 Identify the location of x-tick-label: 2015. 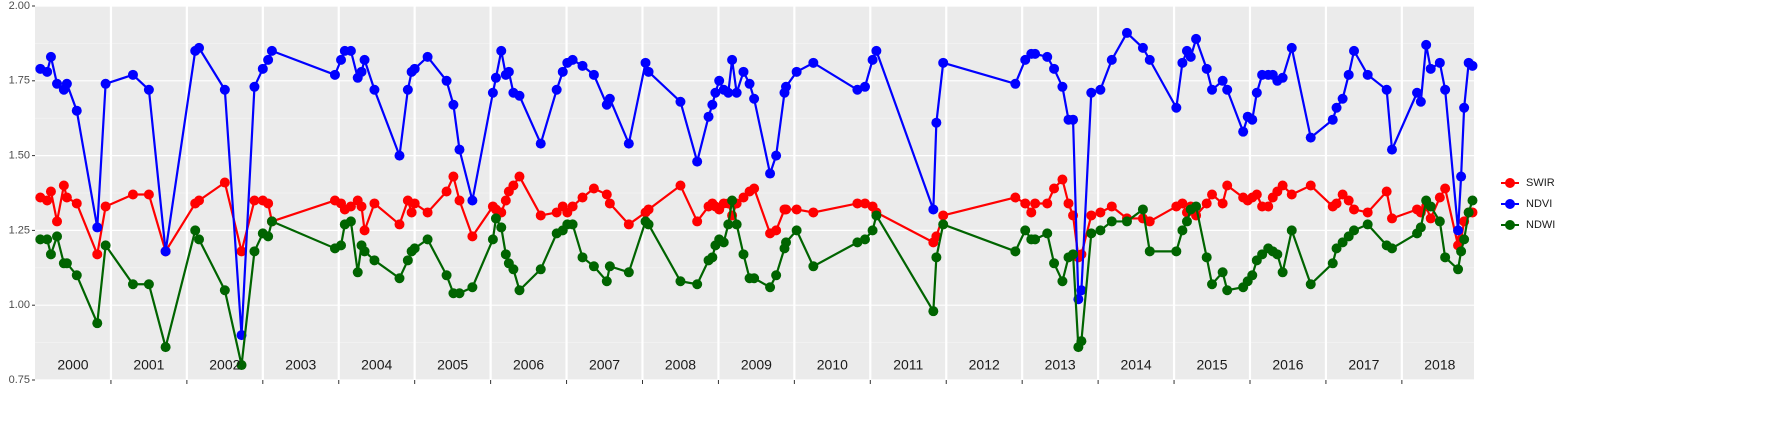
(1211, 365).